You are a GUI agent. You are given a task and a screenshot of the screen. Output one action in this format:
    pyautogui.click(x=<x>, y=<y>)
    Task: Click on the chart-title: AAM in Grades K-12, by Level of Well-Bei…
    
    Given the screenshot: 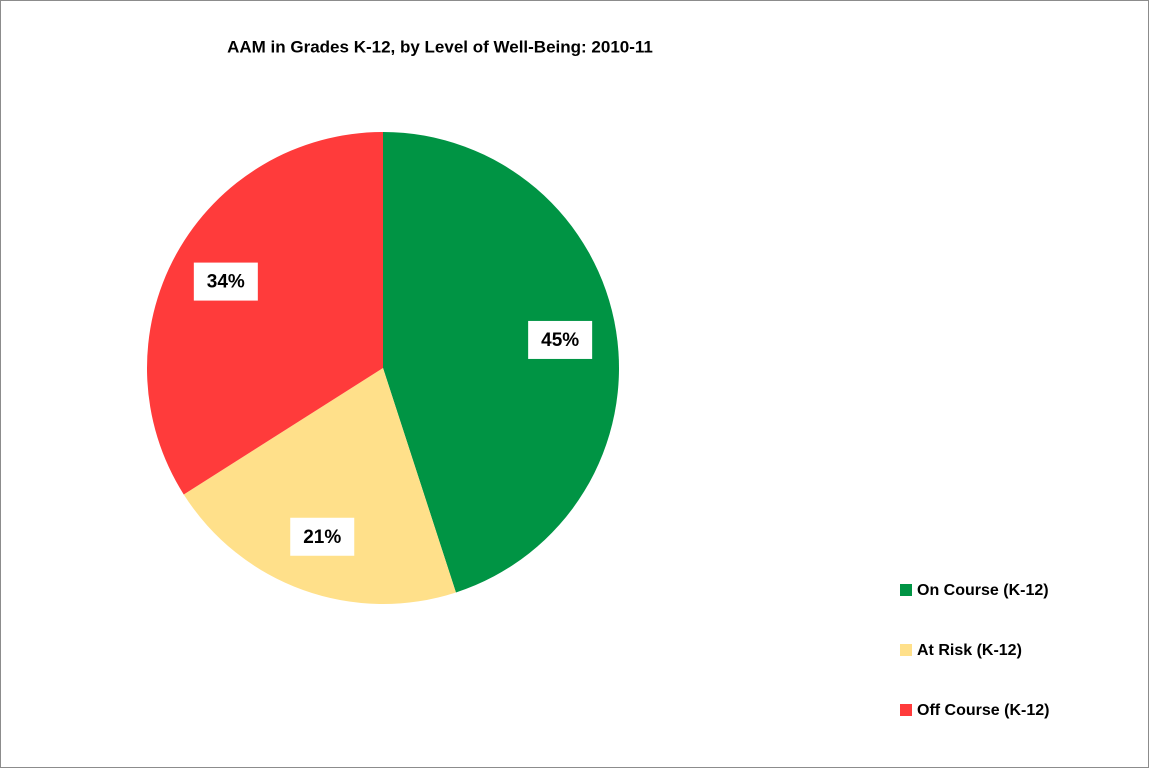 What is the action you would take?
    pyautogui.click(x=440, y=46)
    